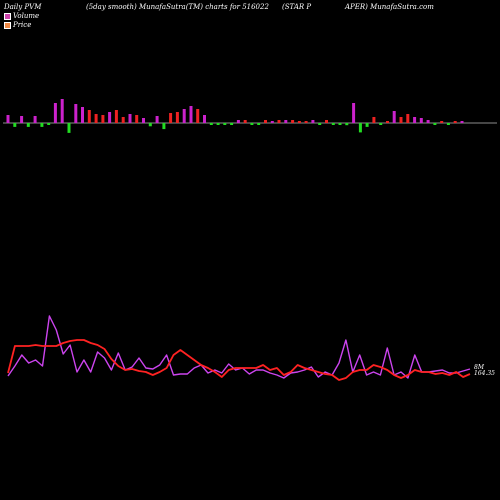 The image size is (500, 500). What do you see at coordinates (7, 25) in the screenshot?
I see `legend-price-swatch` at bounding box center [7, 25].